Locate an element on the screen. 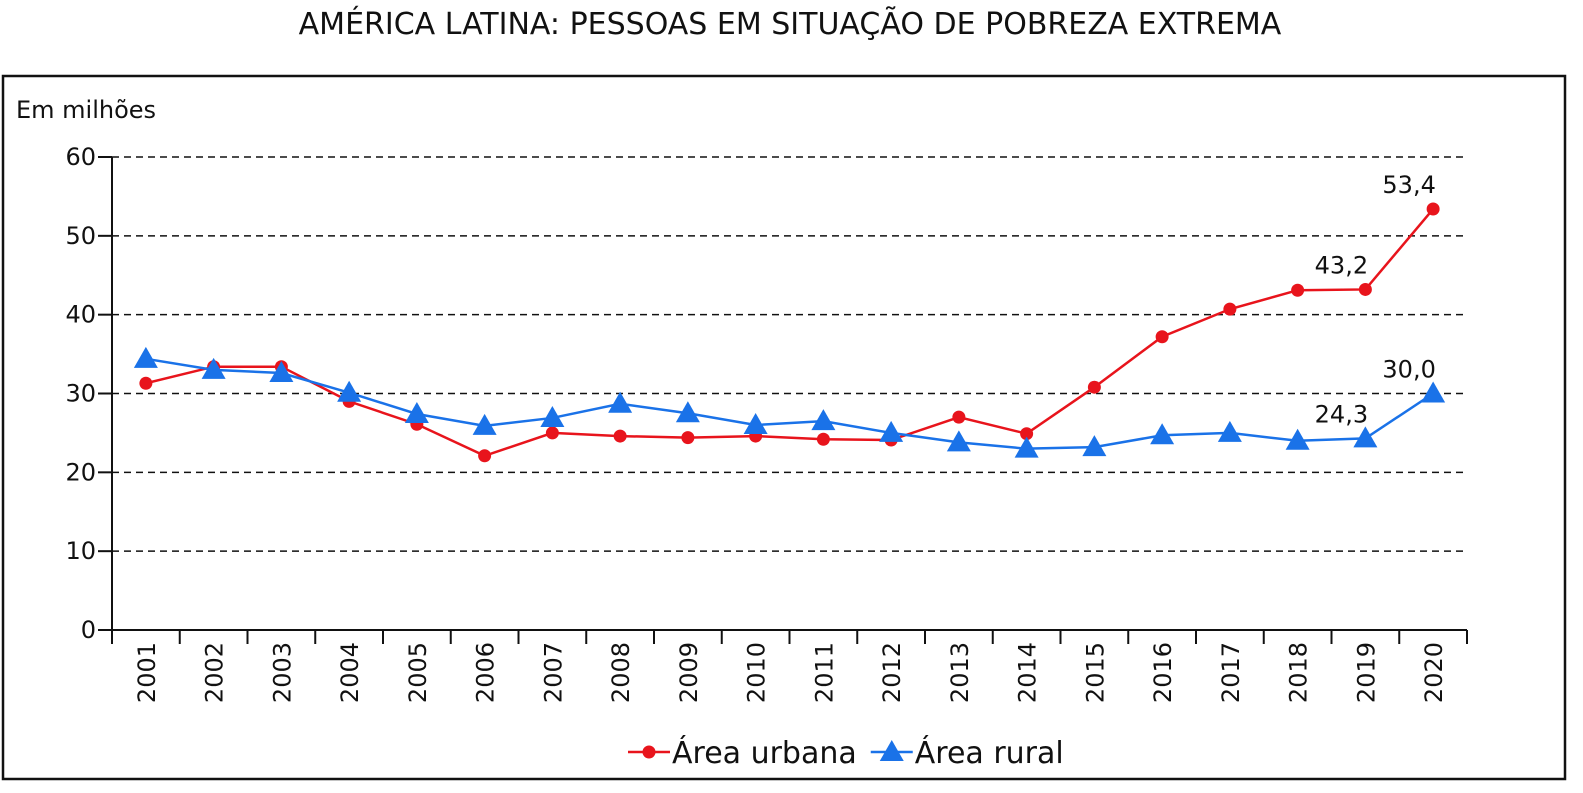 This screenshot has width=1583, height=793. legend-label: Área rural is located at coordinates (989, 753).